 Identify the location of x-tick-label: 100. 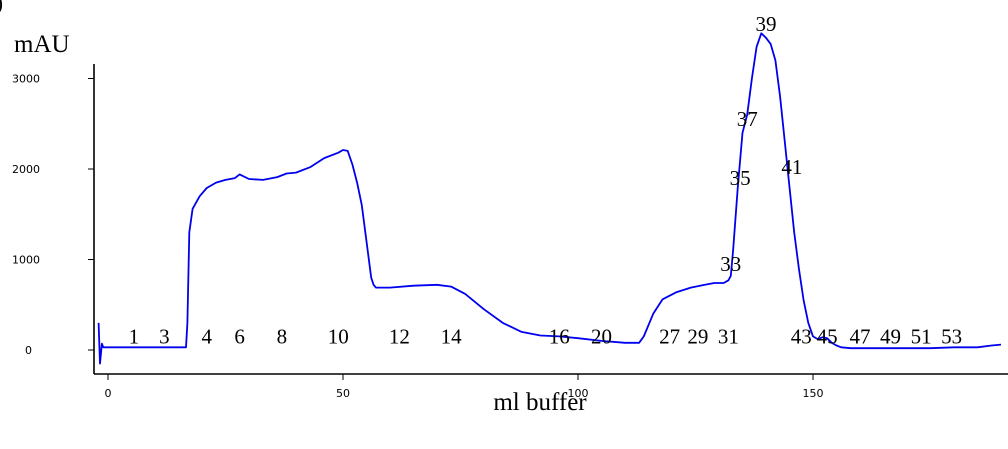
(578, 393).